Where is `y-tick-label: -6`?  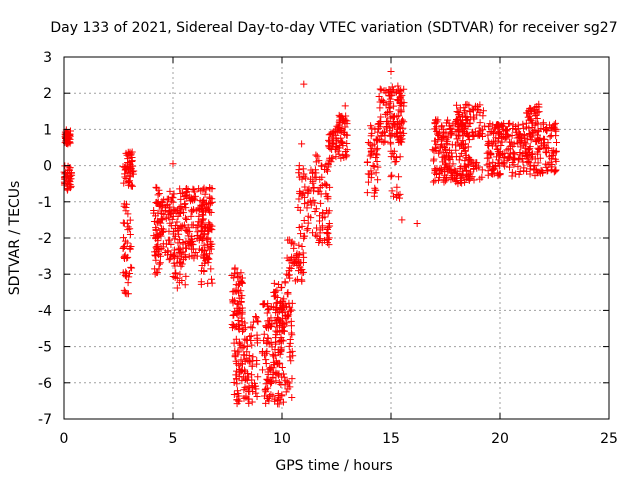
y-tick-label: -6 is located at coordinates (45, 384).